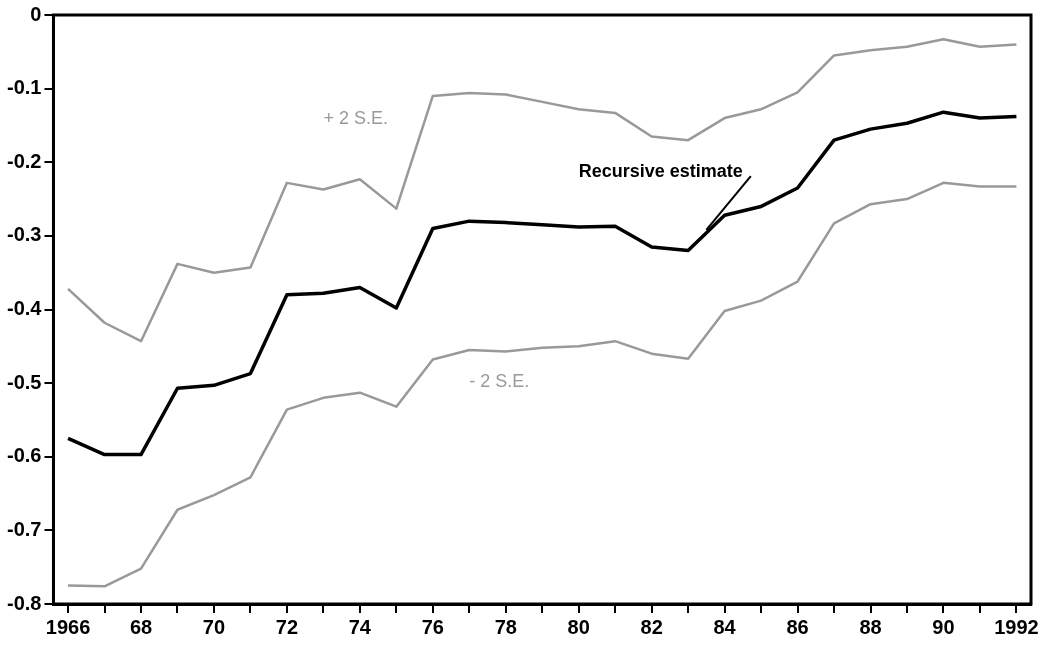  Describe the element at coordinates (24, 87) in the screenshot. I see `y-tick-label: -0.1` at that location.